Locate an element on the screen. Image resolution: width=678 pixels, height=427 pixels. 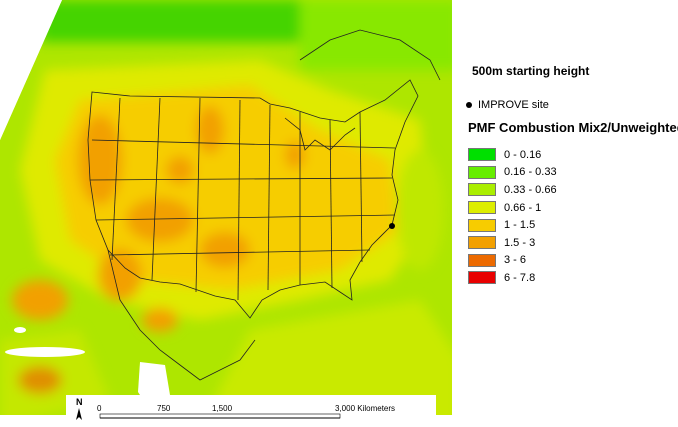
field-northeast is located at coordinates (376, 35).